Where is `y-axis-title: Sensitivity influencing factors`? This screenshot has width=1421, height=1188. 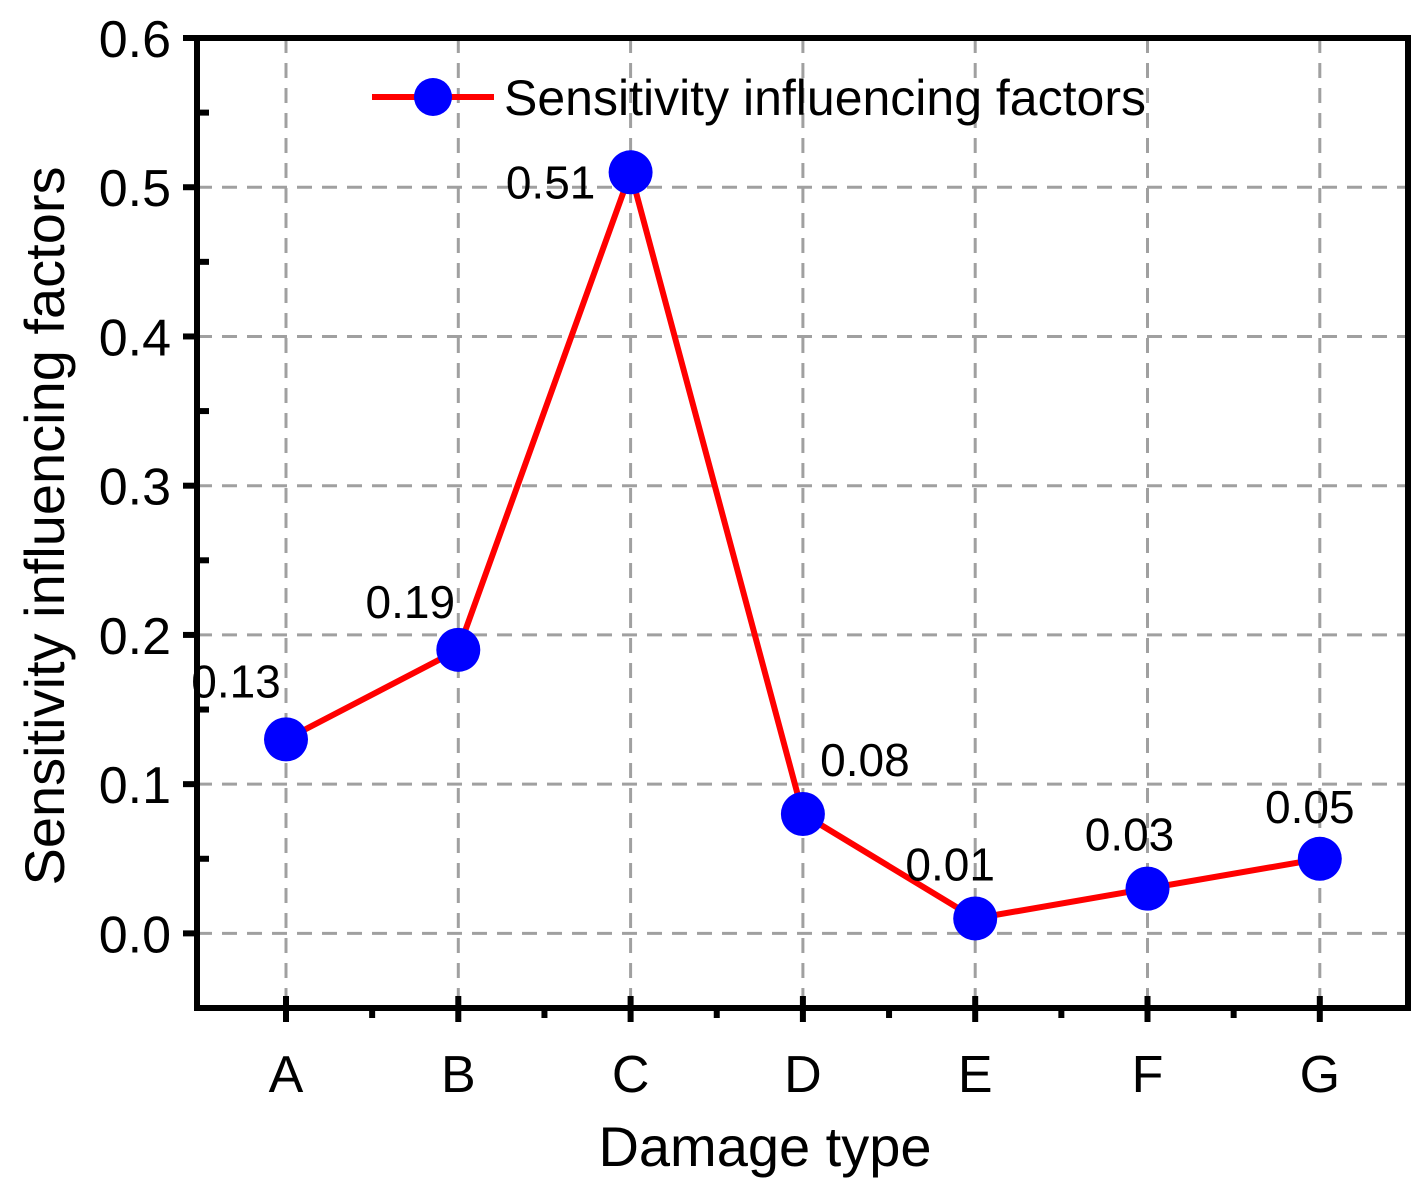 y-axis-title: Sensitivity influencing factors is located at coordinates (44, 525).